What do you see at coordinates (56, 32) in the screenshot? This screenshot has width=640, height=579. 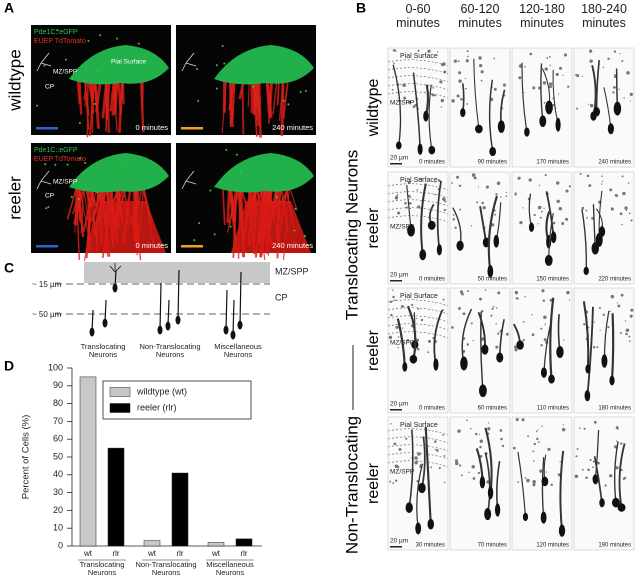 I see `legend-green: Pde1C::eGFP` at bounding box center [56, 32].